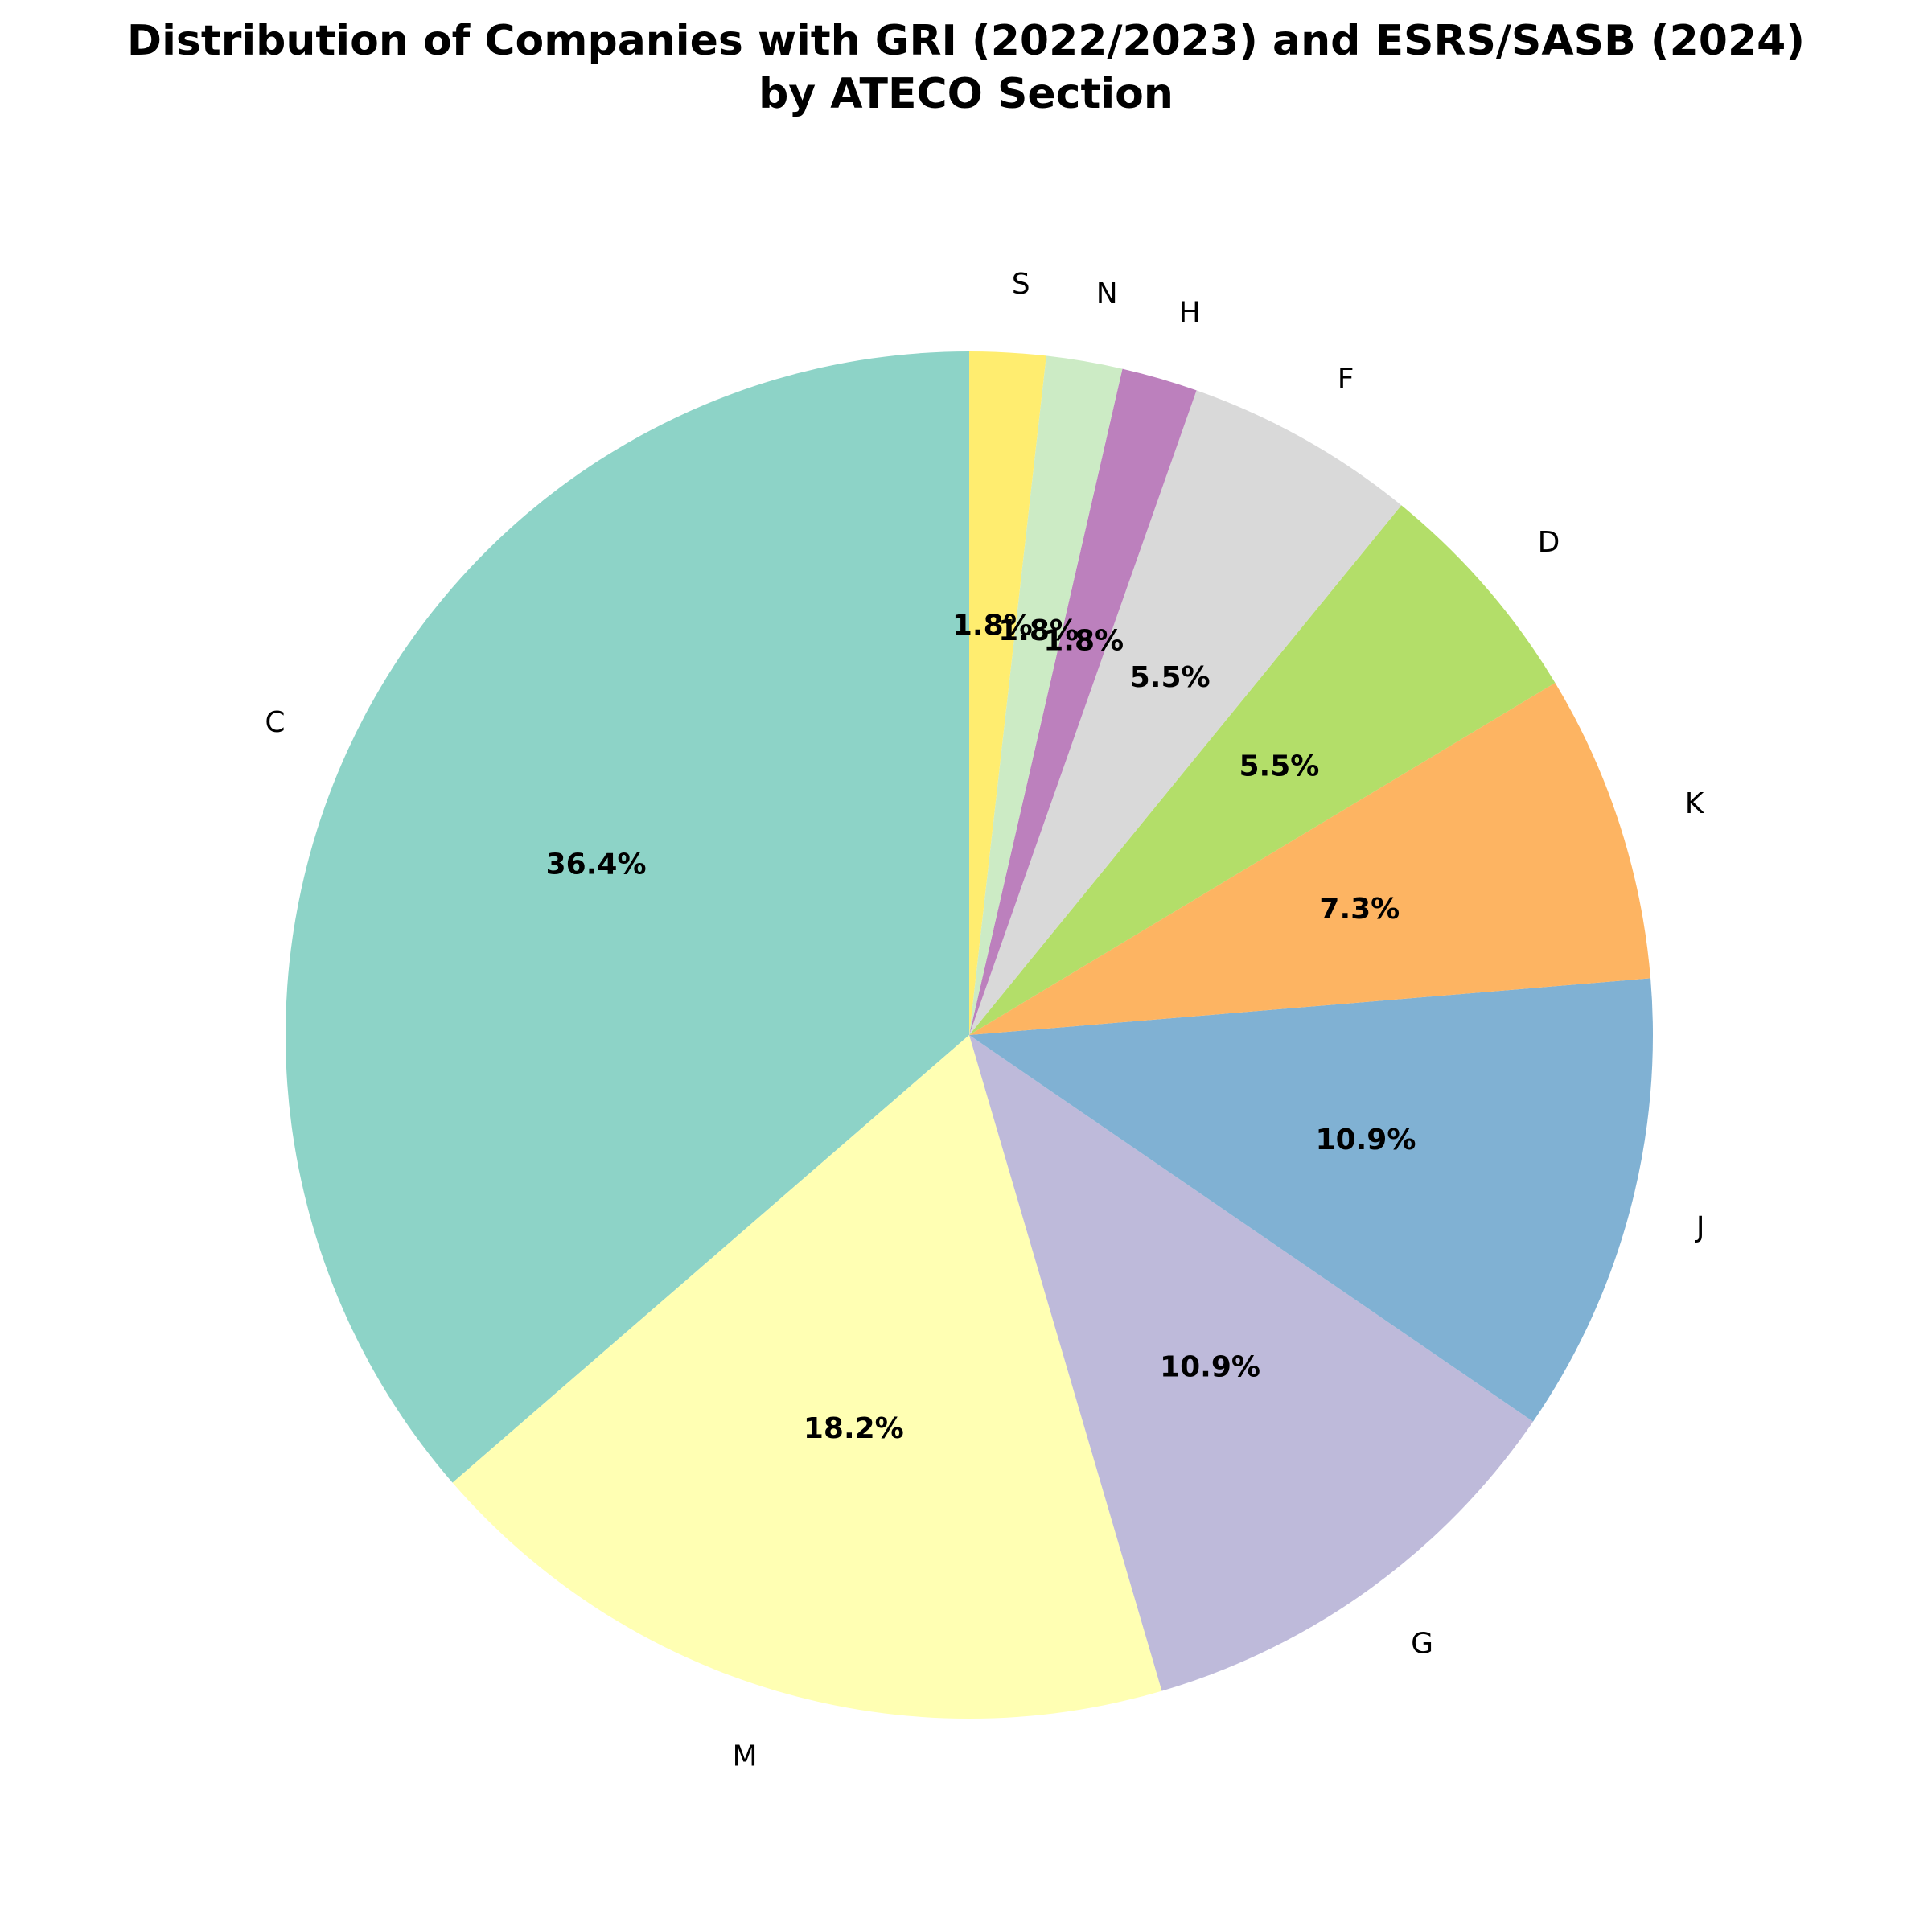 The width and height of the screenshot is (1932, 1906). I want to click on pct-label-j: 10.9%, so click(1366, 1139).